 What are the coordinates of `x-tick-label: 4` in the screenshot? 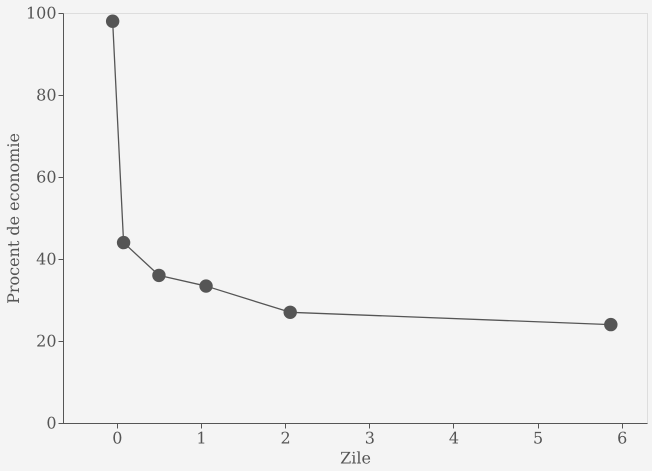 It's located at (454, 438).